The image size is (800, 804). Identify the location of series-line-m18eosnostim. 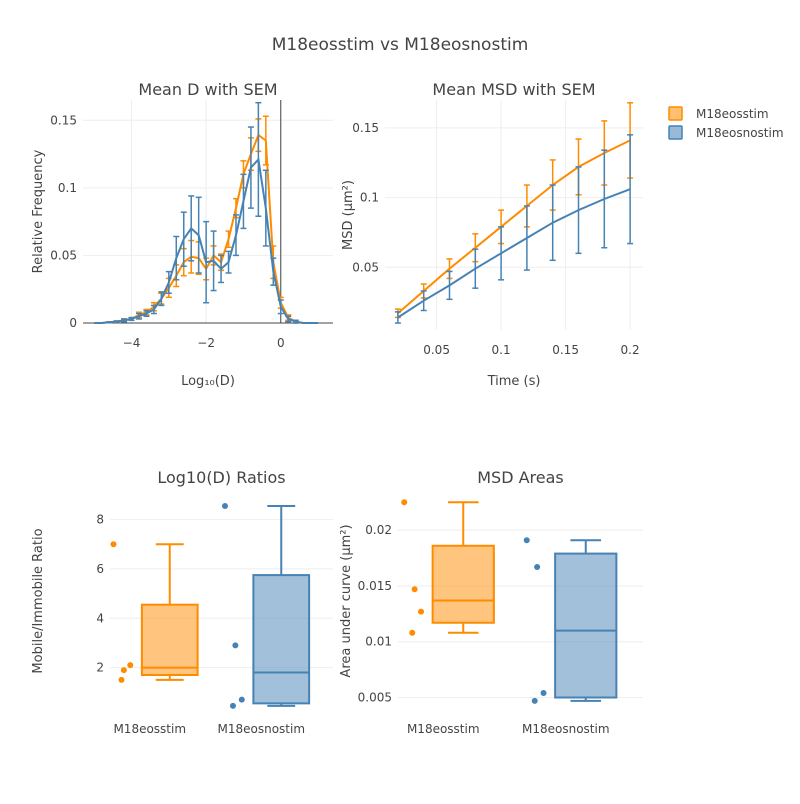
(514, 253).